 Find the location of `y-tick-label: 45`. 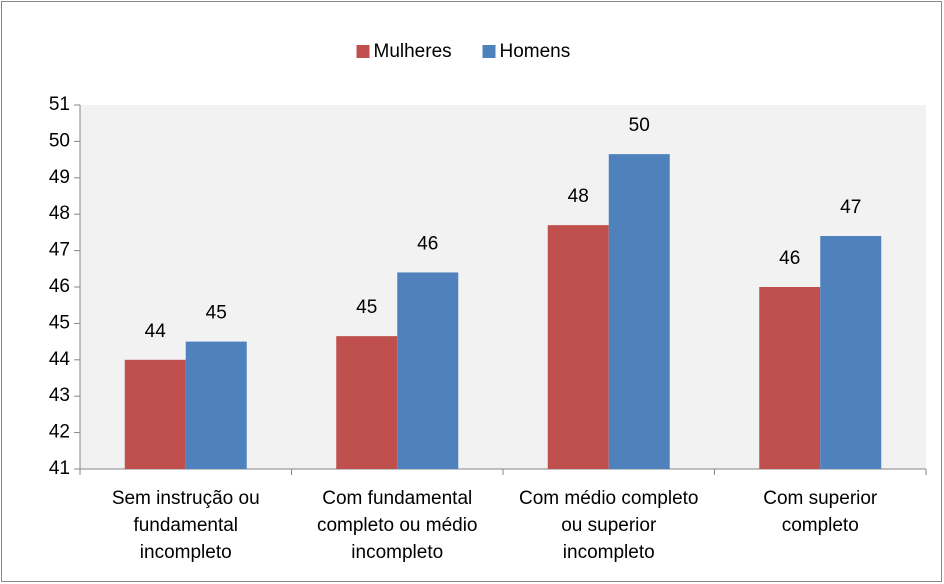

y-tick-label: 45 is located at coordinates (59, 322).